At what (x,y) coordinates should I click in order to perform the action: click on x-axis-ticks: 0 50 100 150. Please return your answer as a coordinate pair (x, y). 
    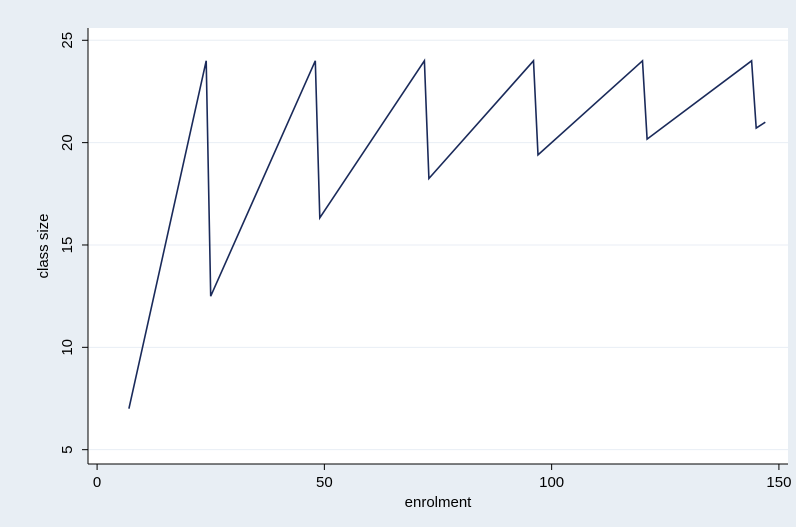
    Looking at the image, I should click on (442, 477).